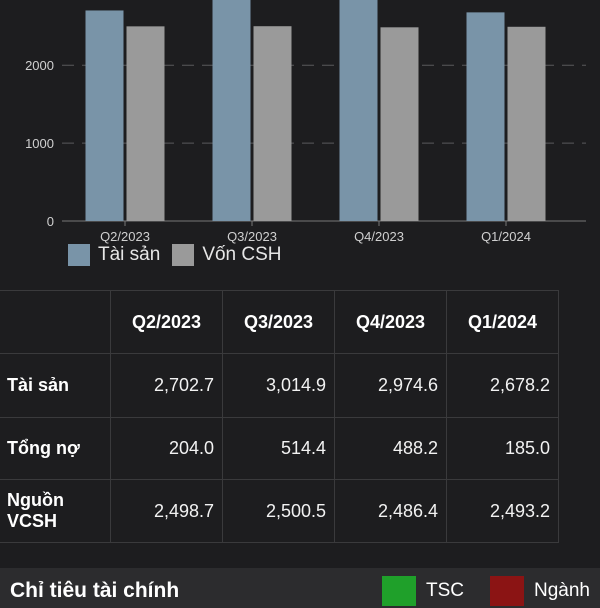 This screenshot has width=600, height=608. What do you see at coordinates (32, 521) in the screenshot?
I see `row-label-line2: VCSH` at bounding box center [32, 521].